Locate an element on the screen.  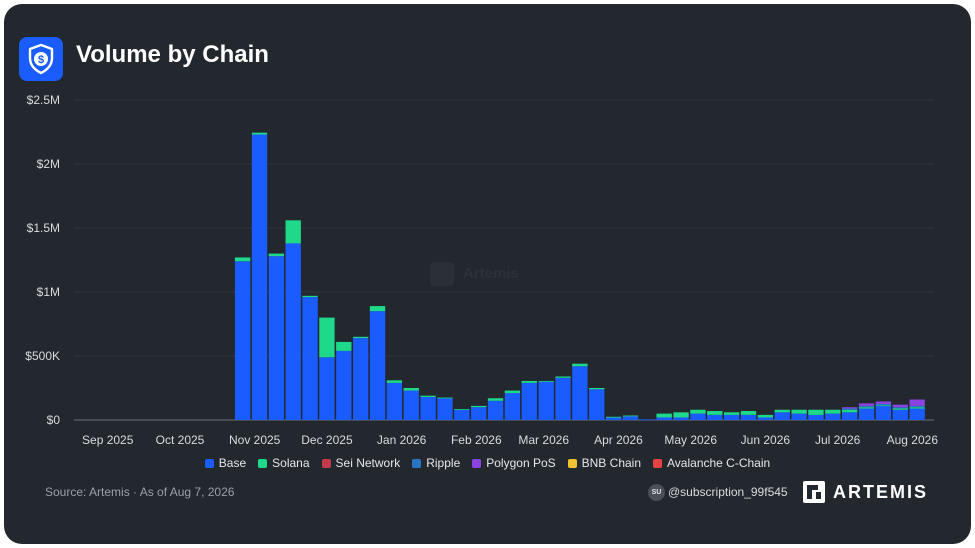
legend-label: Avalanche C-Chain is located at coordinates (719, 463).